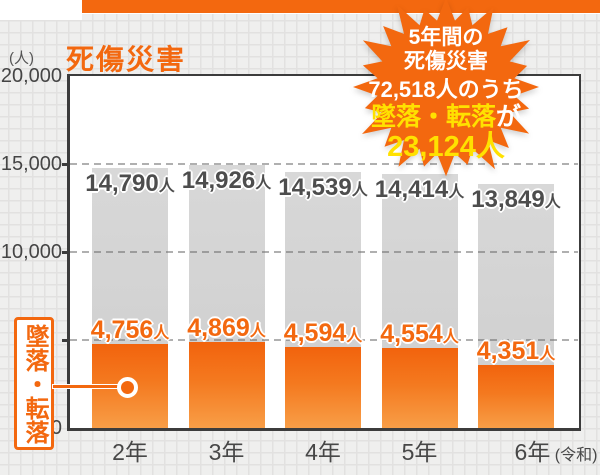 The width and height of the screenshot is (600, 475). Describe the element at coordinates (31, 76) in the screenshot. I see `y-axis-tick-label: 20,000` at that location.